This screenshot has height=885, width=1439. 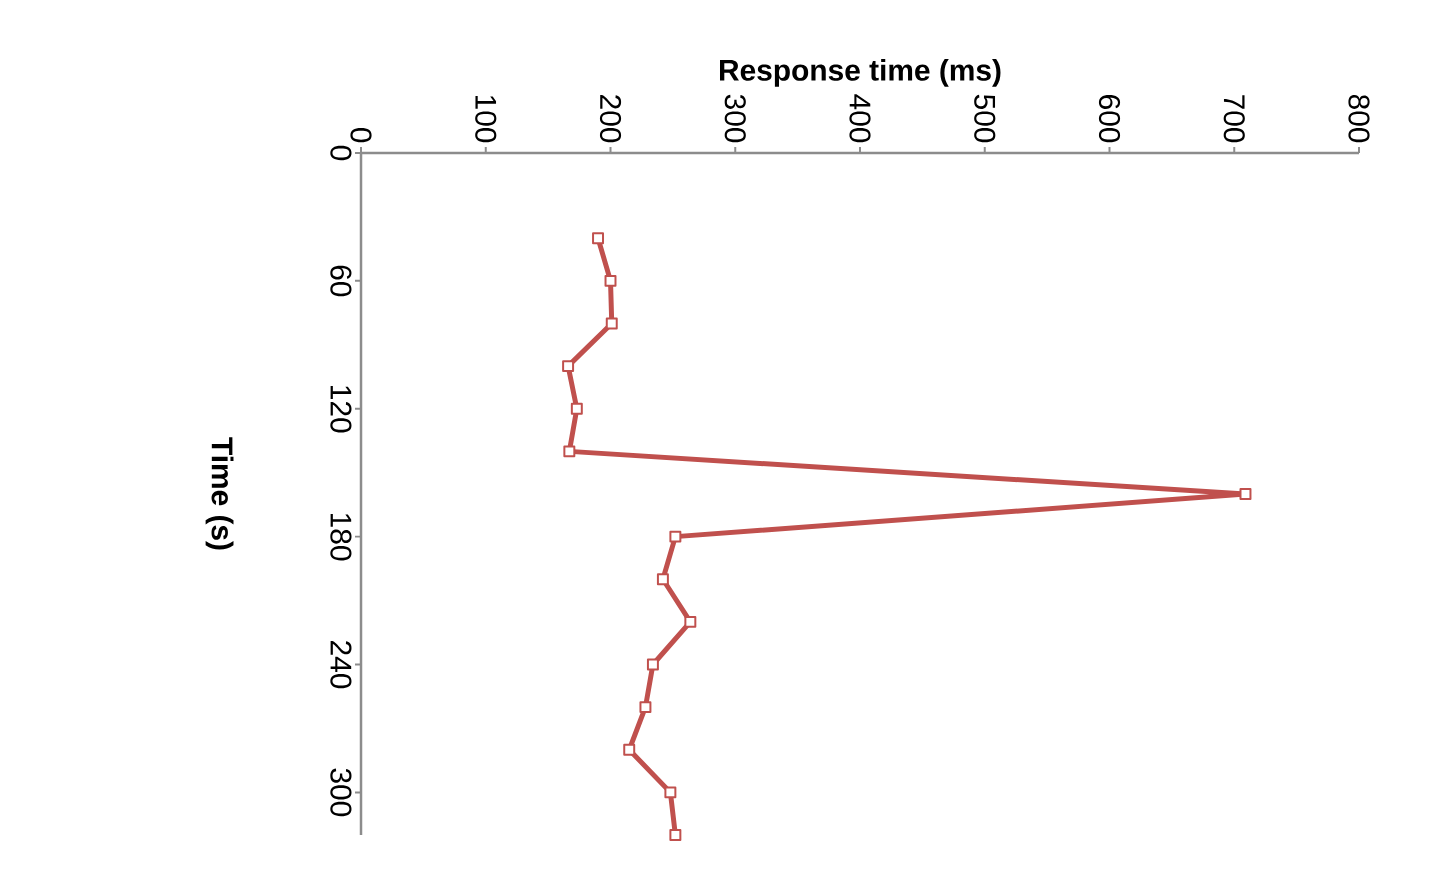 I want to click on x-tick-label: 600, so click(x=1109, y=119).